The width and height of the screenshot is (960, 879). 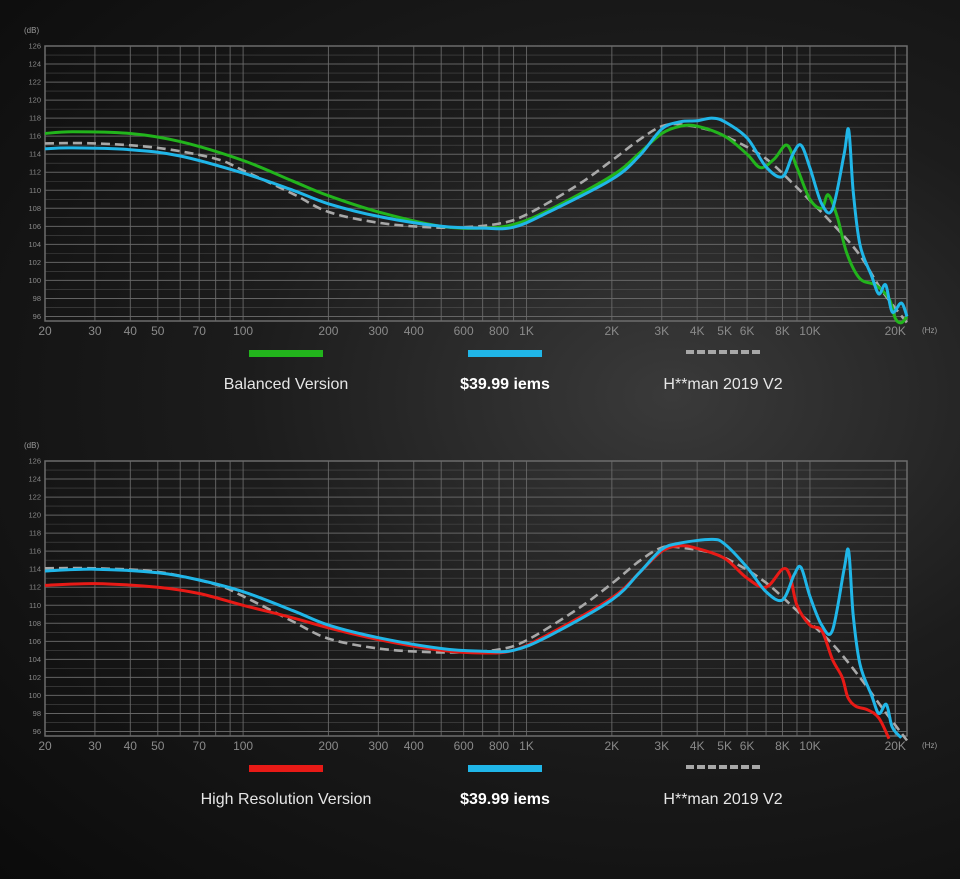 I want to click on legend-label: Balanced Version, so click(x=286, y=384).